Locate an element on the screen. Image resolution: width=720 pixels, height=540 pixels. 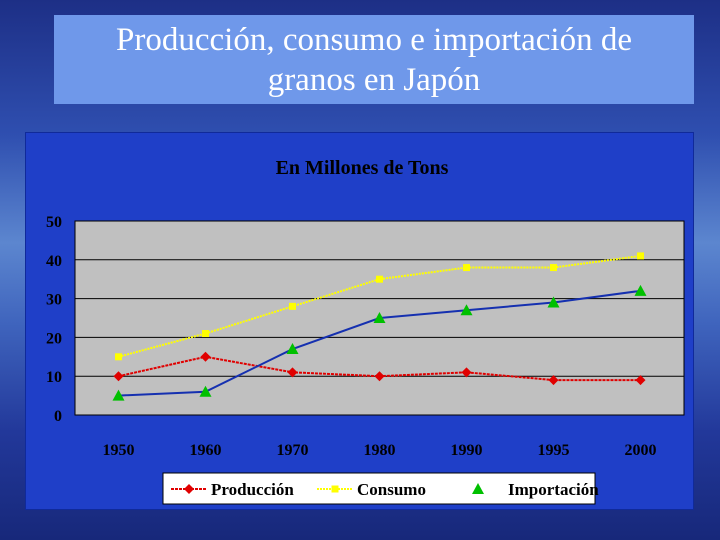
y-tick-label: 20 is located at coordinates (54, 338).